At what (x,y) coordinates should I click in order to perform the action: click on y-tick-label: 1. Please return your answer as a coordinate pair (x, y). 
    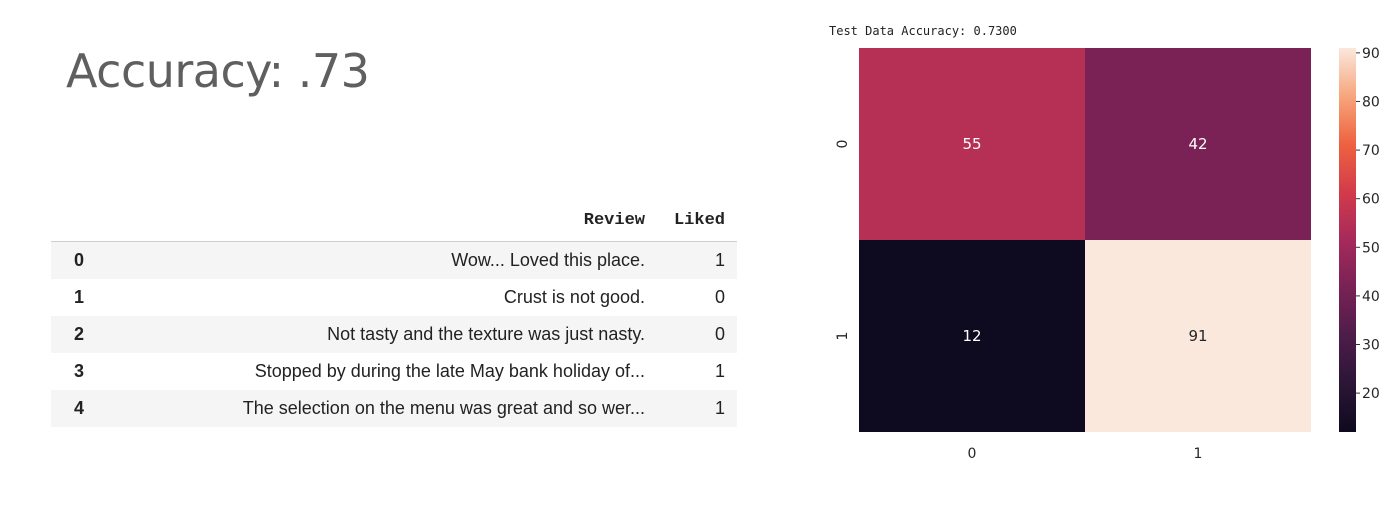
    Looking at the image, I should click on (843, 336).